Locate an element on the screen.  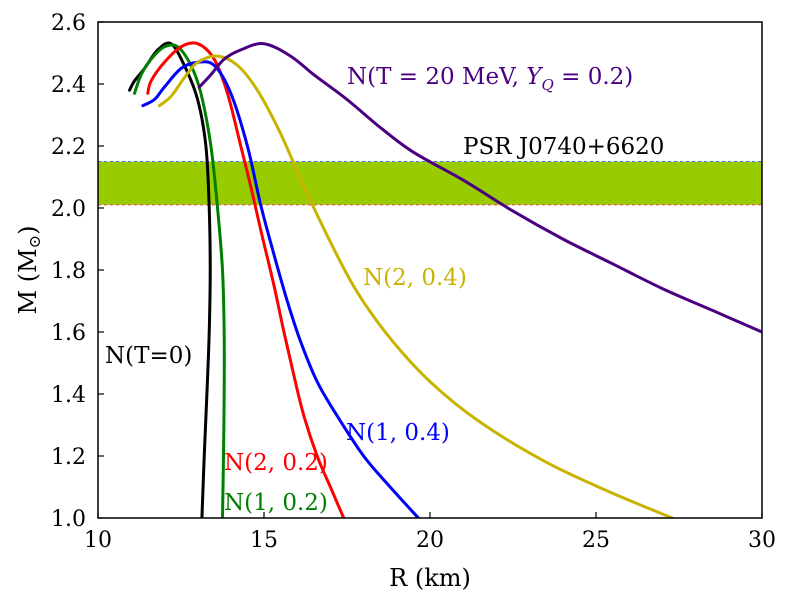
curve-n-1-0.2 is located at coordinates (179, 280).